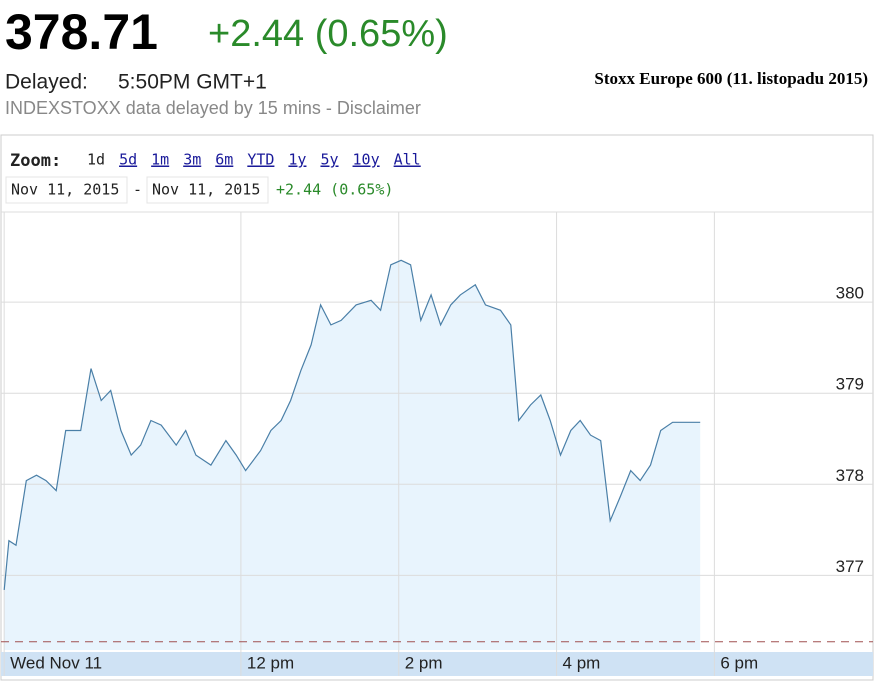  What do you see at coordinates (192, 160) in the screenshot?
I see `zoom-option: 3m` at bounding box center [192, 160].